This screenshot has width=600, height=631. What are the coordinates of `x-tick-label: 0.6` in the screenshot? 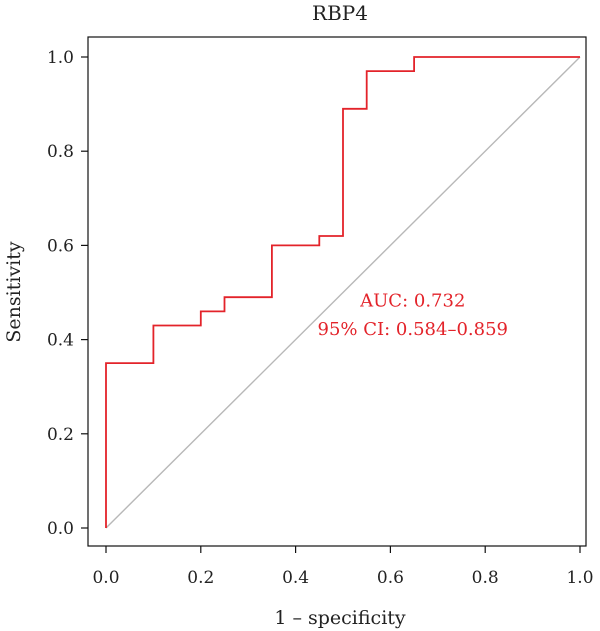 It's located at (390, 578).